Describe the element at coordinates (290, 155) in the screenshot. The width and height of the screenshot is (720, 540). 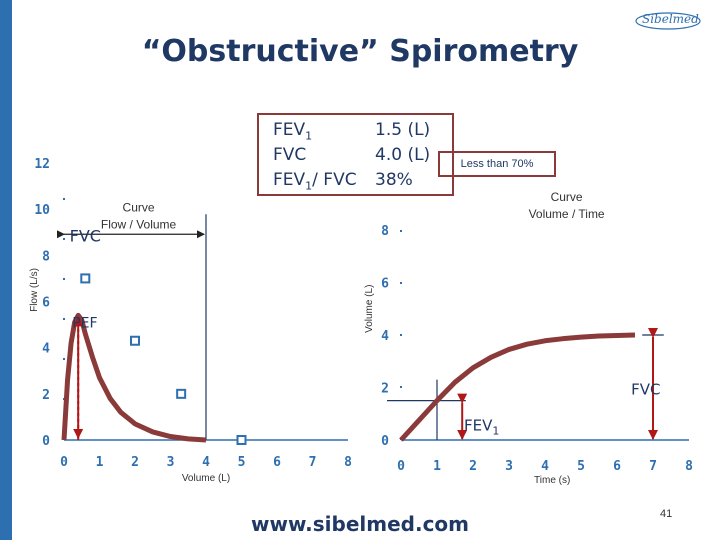
I see `stat-label: FVC` at that location.